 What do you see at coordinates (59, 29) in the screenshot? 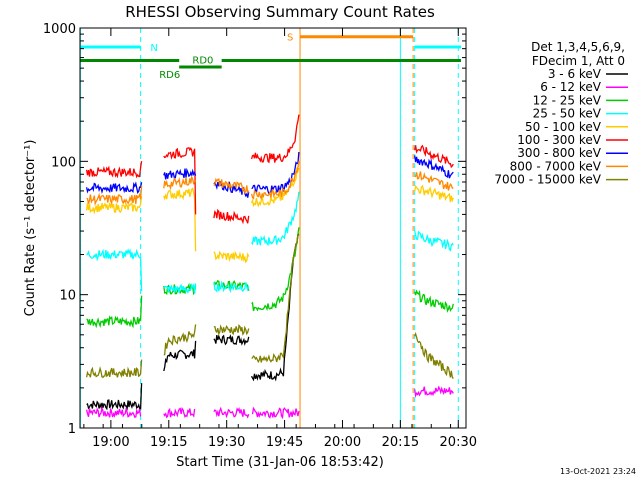
I see `y-tick-label-3: 1000` at bounding box center [59, 29].